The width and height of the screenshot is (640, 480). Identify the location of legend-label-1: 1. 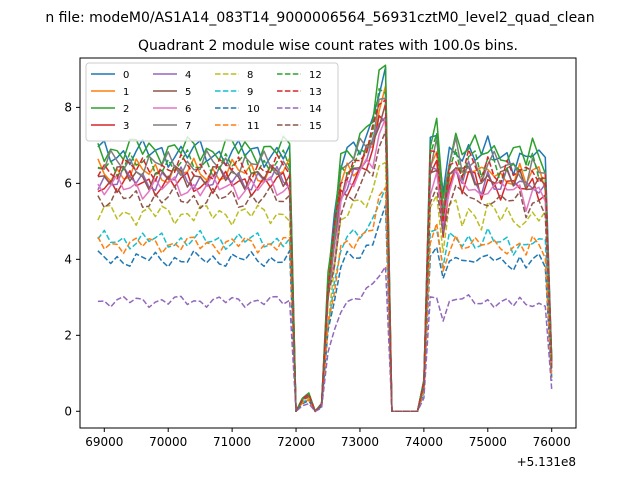
(126, 92).